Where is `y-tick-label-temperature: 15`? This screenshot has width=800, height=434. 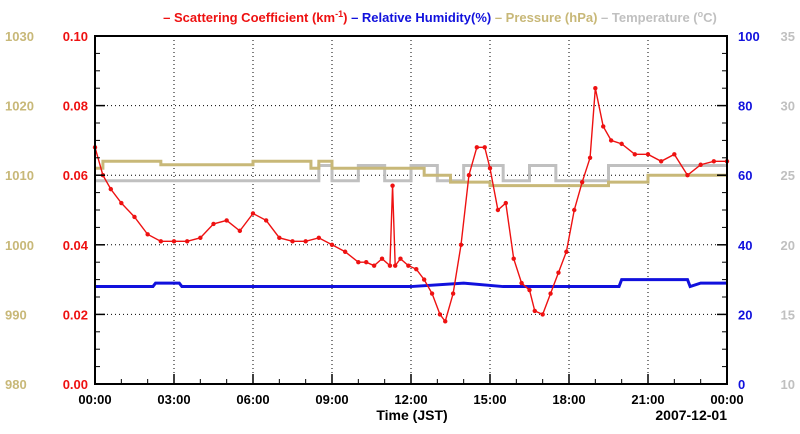
y-tick-label-temperature: 15 is located at coordinates (788, 314).